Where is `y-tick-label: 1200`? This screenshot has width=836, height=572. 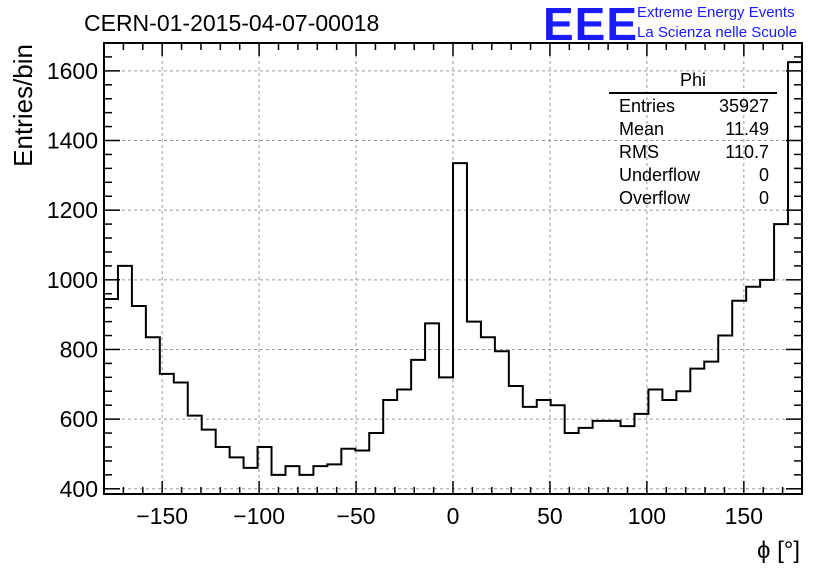 y-tick-label: 1200 is located at coordinates (72, 210).